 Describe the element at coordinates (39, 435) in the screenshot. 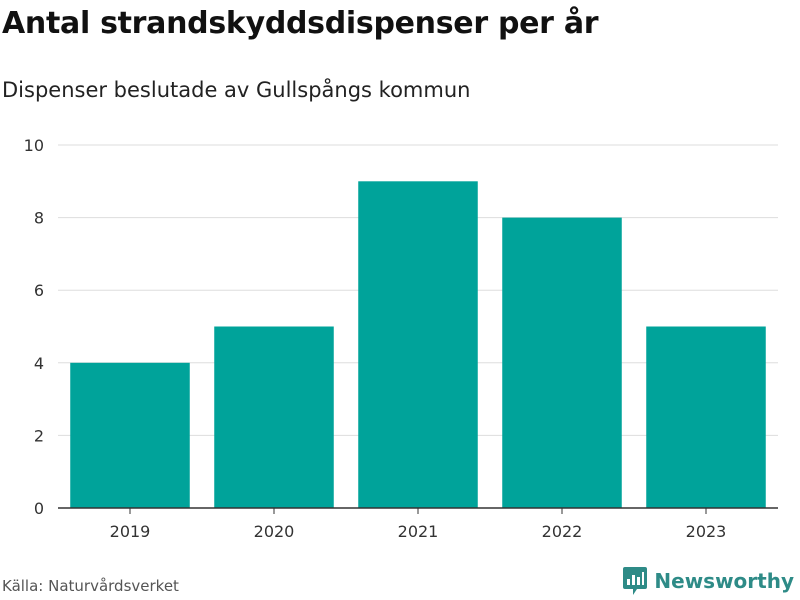

I see `y-tick-label: 2` at that location.